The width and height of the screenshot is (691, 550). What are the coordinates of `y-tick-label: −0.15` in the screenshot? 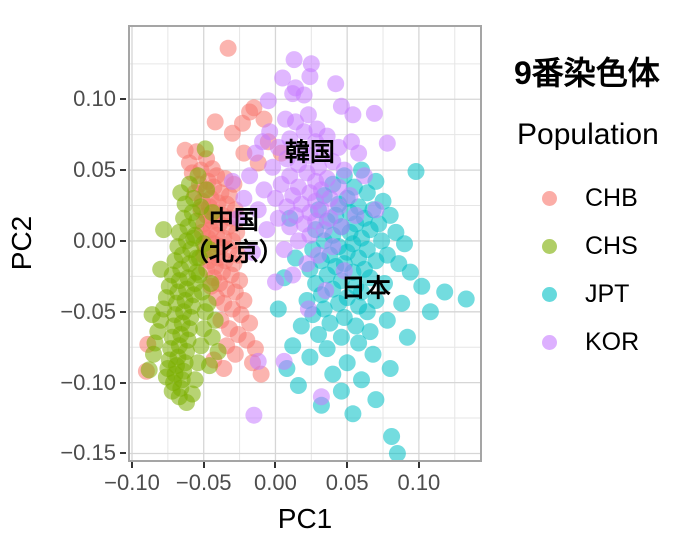 It's located at (88, 453).